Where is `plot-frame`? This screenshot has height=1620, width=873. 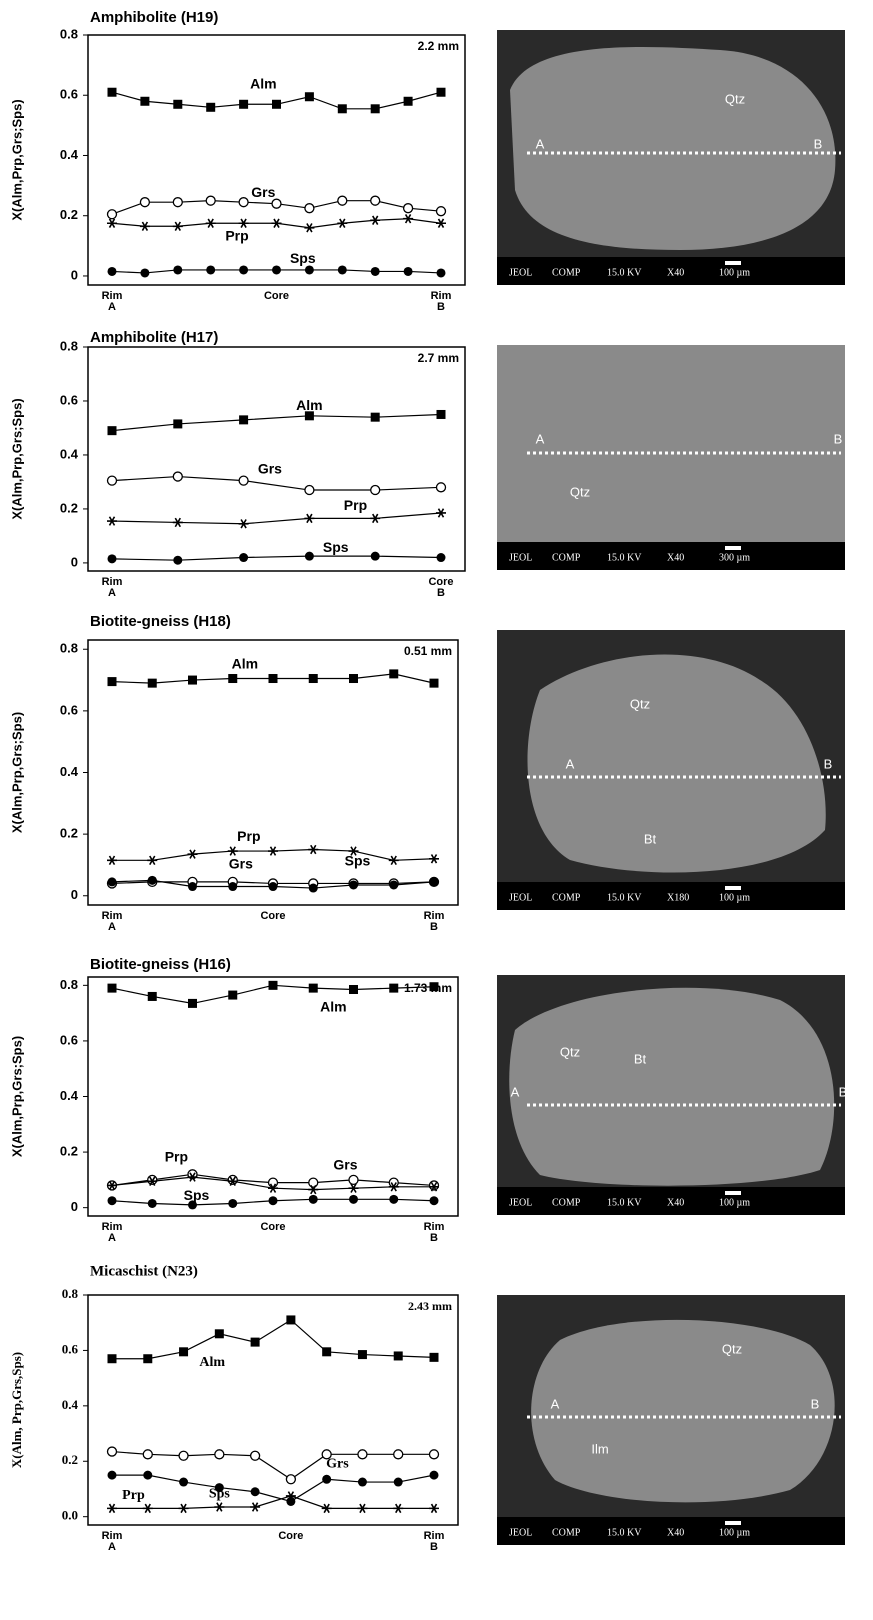 plot-frame is located at coordinates (273, 1410).